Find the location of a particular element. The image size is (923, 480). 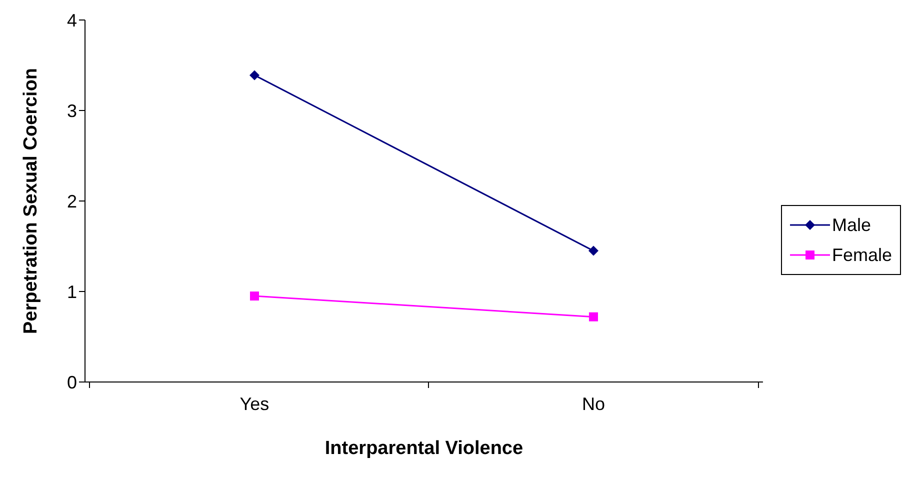

y-tick-label: 1 is located at coordinates (71, 292).